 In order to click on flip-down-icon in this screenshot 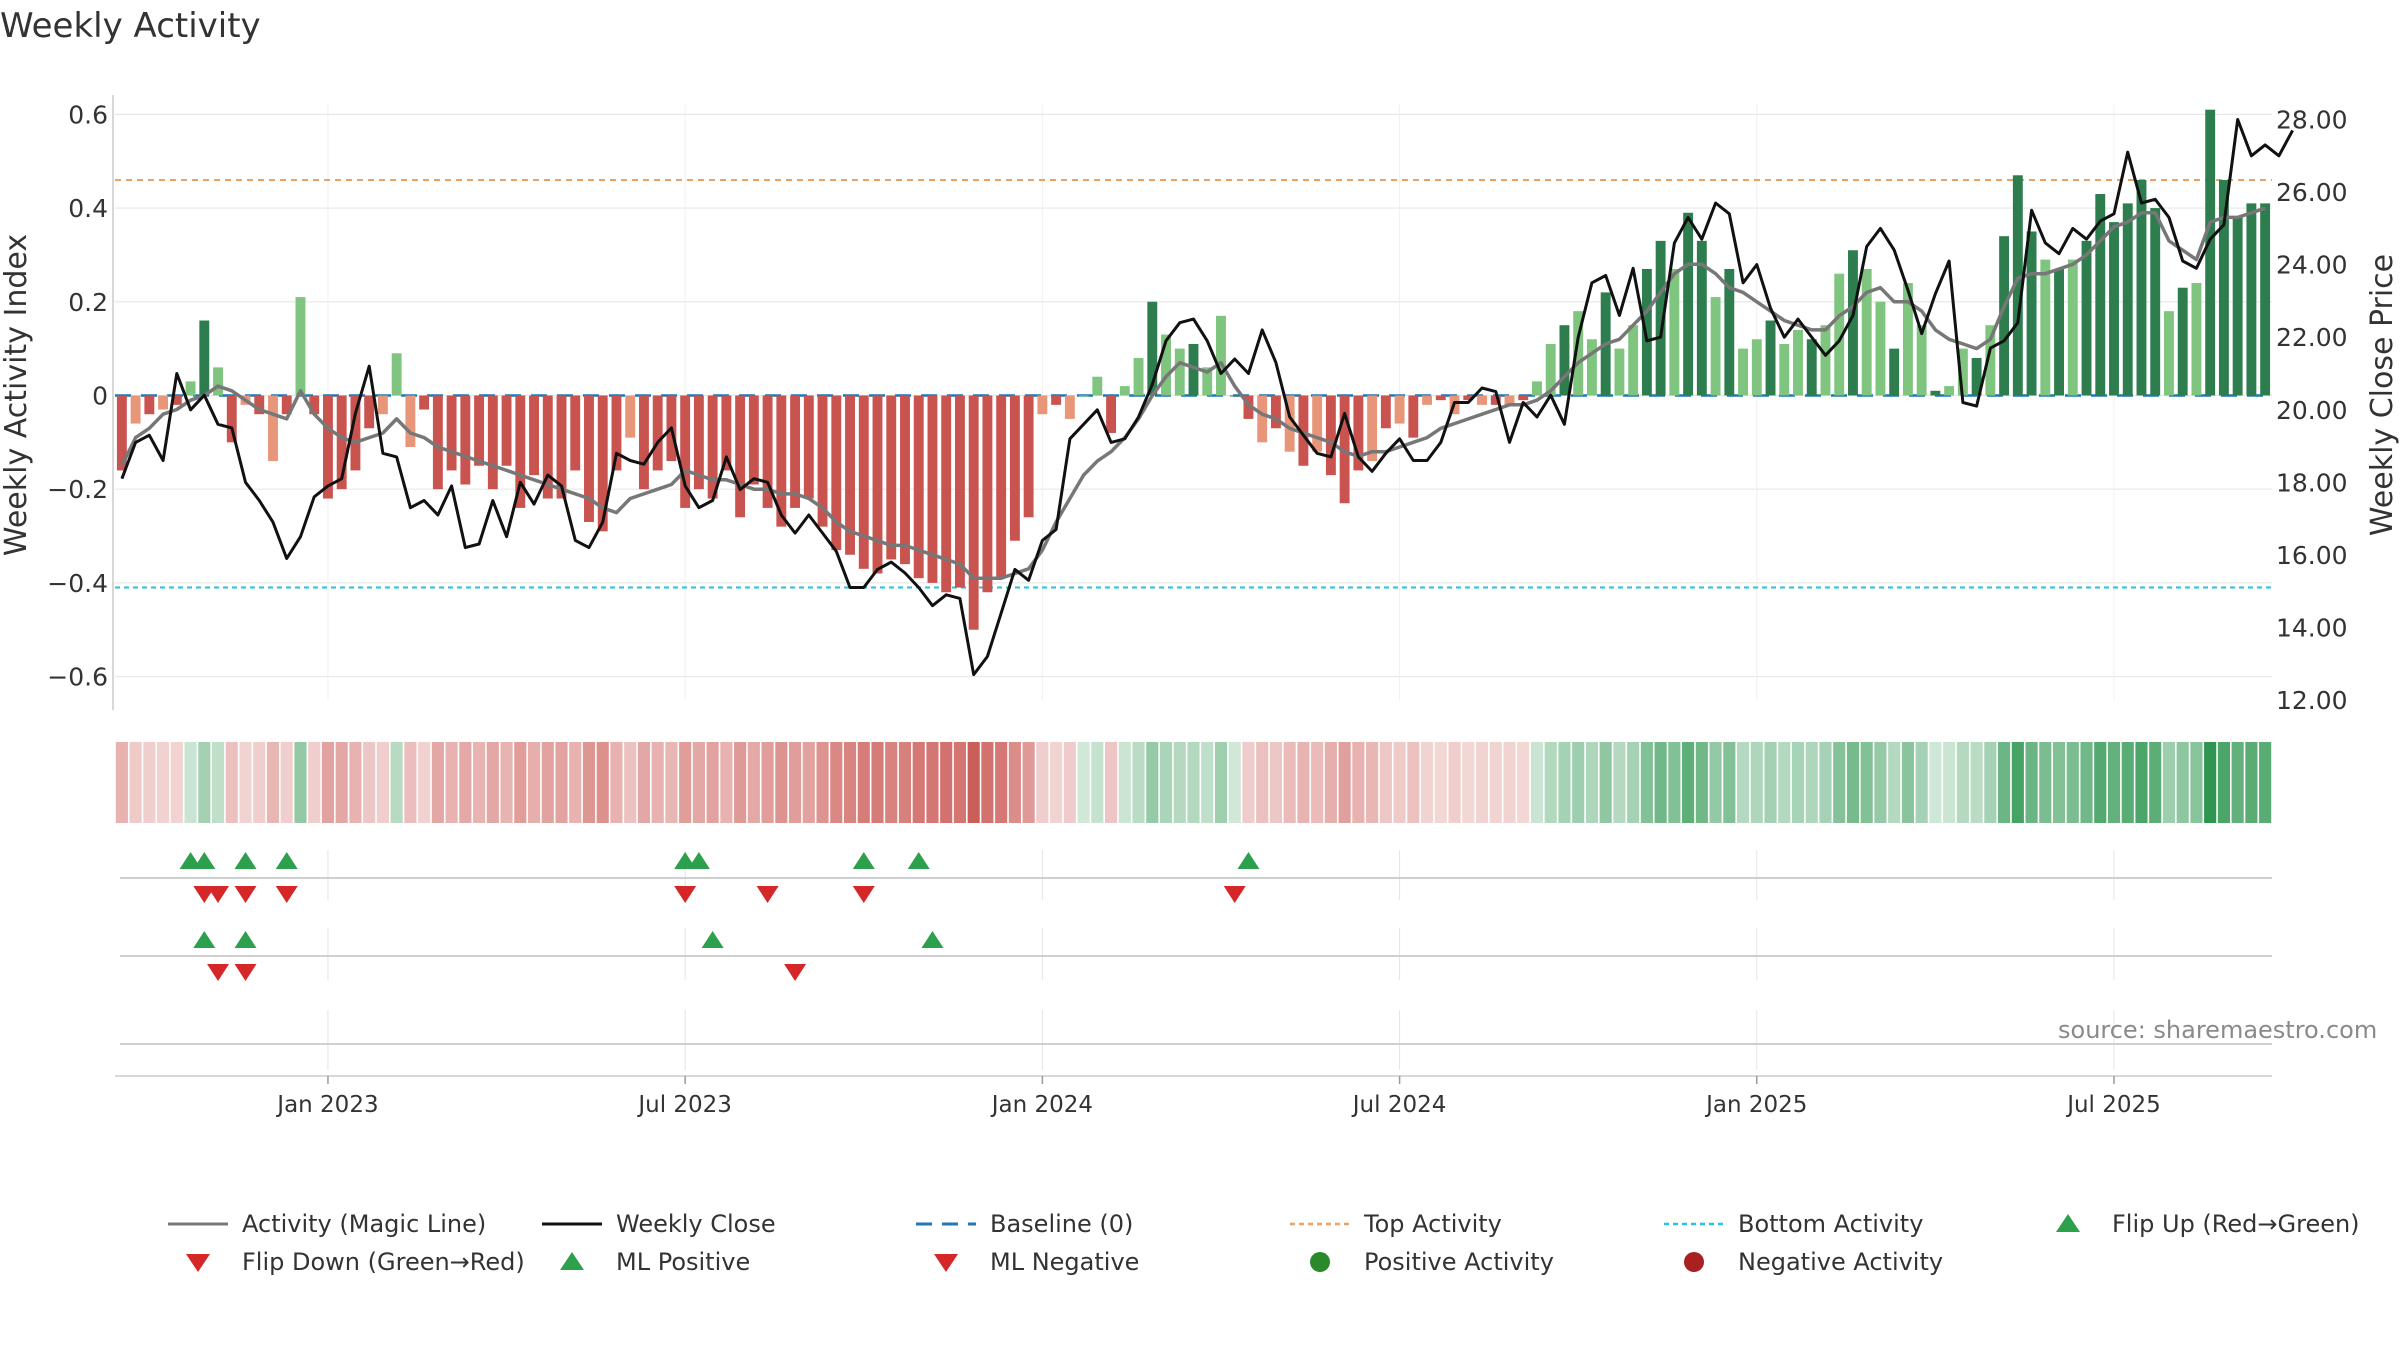, I will do `click(198, 1263)`.